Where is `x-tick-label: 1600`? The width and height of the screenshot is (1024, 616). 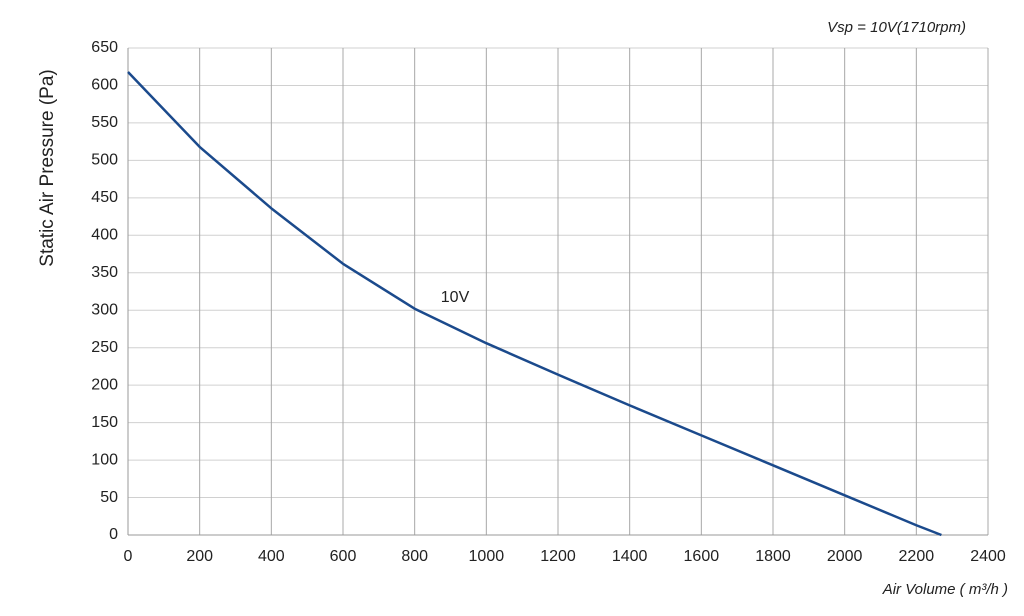 x-tick-label: 1600 is located at coordinates (702, 556).